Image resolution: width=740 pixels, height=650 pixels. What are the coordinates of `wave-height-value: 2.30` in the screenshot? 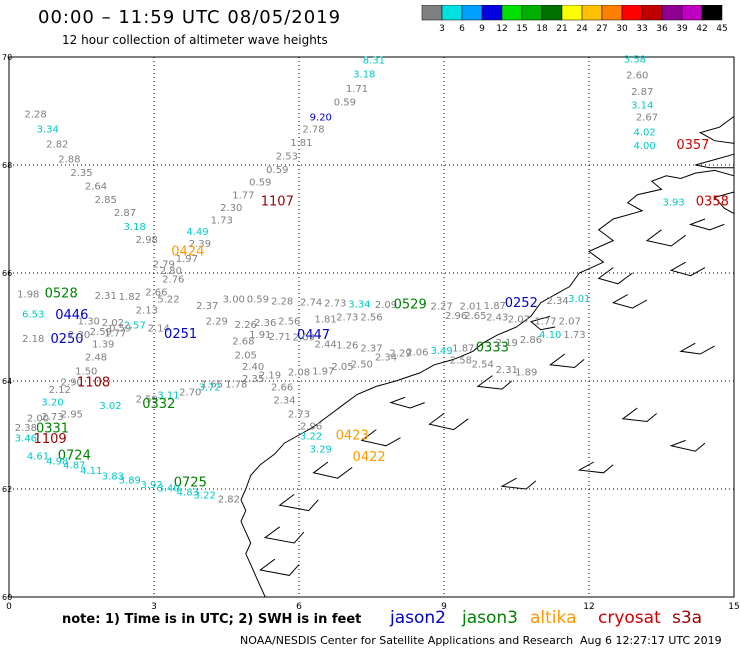 It's located at (231, 208).